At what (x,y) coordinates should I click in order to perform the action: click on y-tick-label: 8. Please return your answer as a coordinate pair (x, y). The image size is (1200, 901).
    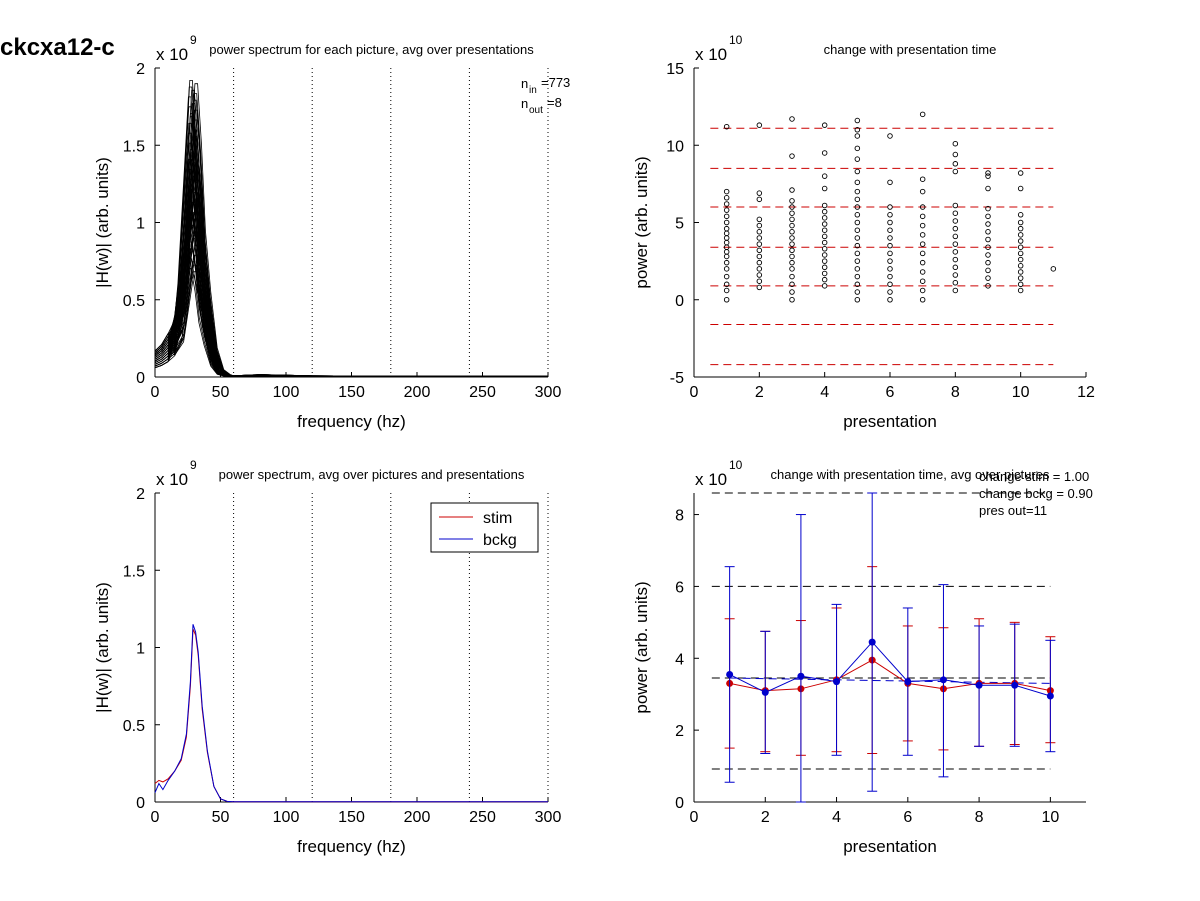
    Looking at the image, I should click on (679, 516).